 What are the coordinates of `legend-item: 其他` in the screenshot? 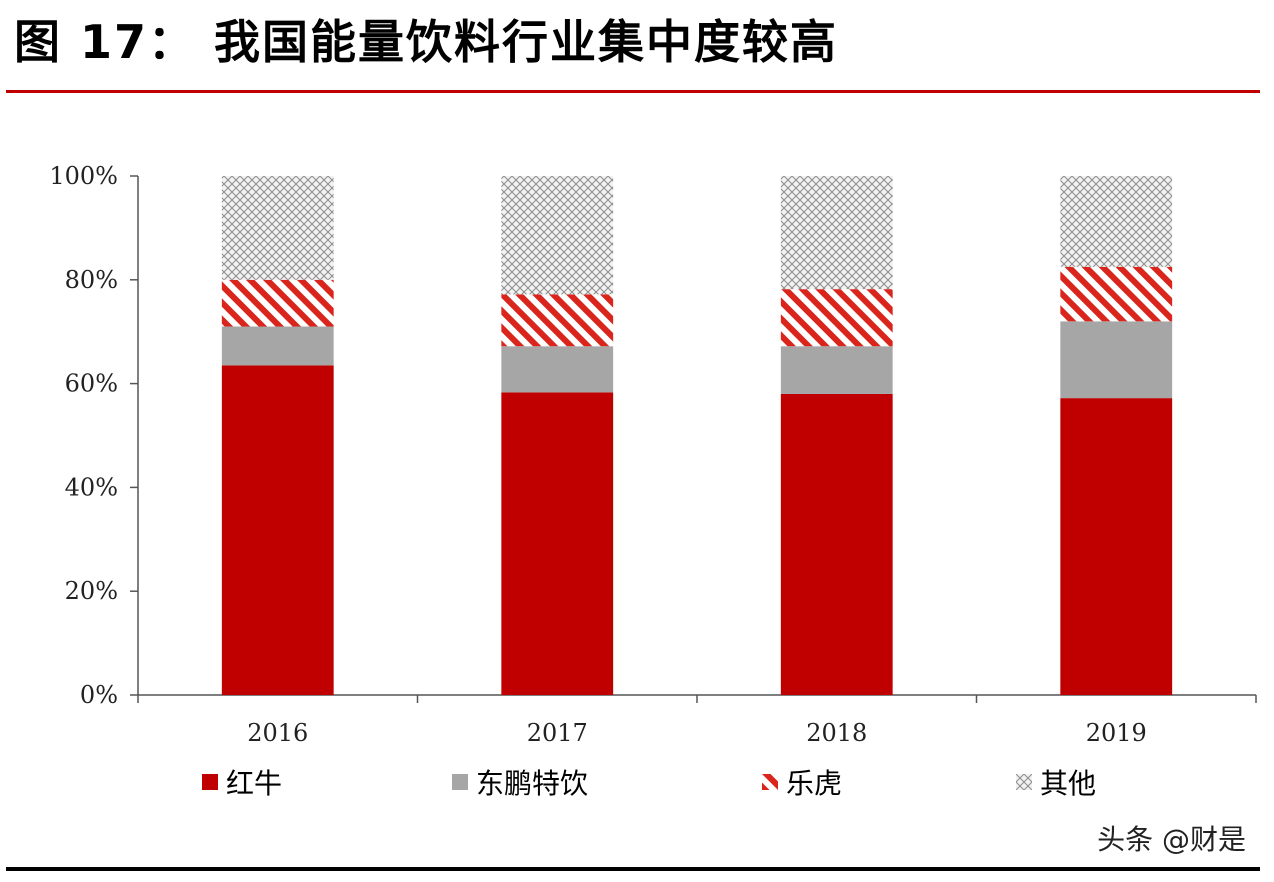 It's located at (1056, 782).